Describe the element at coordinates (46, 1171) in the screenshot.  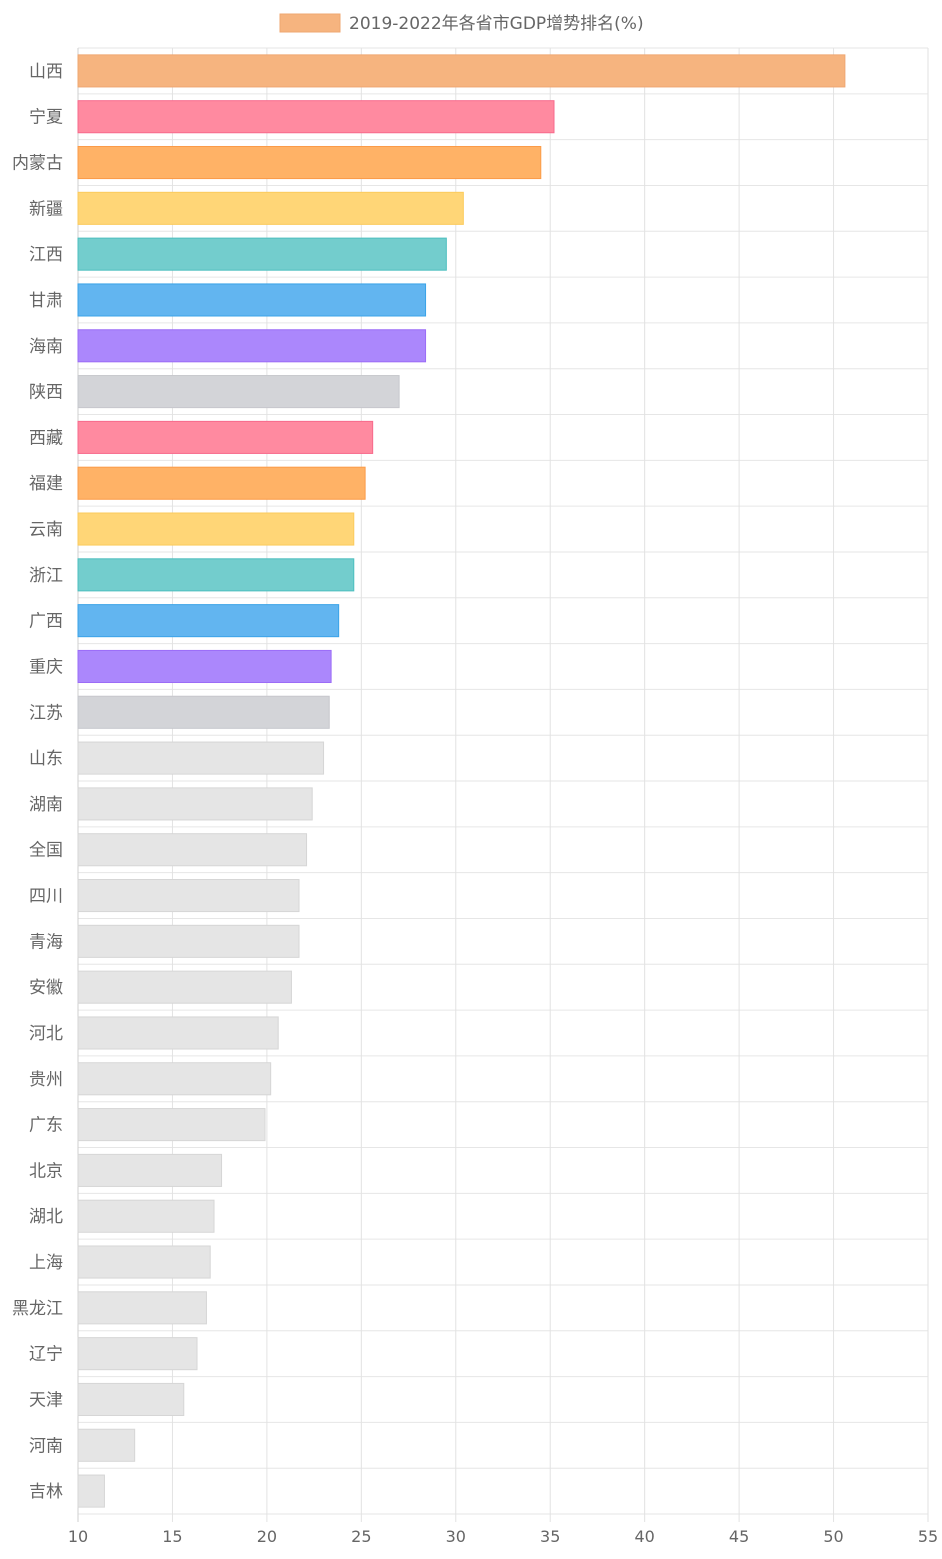
I see `y-tick-label: 北京` at that location.